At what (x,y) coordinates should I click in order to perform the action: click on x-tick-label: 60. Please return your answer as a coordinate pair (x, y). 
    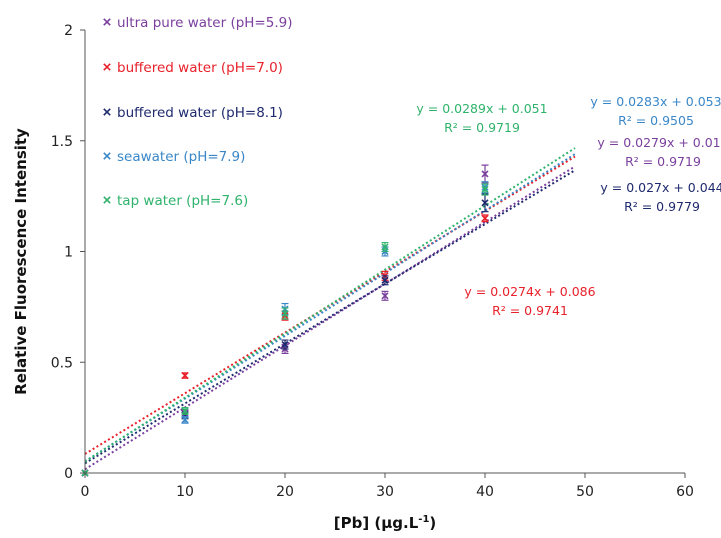
    Looking at the image, I should click on (685, 492).